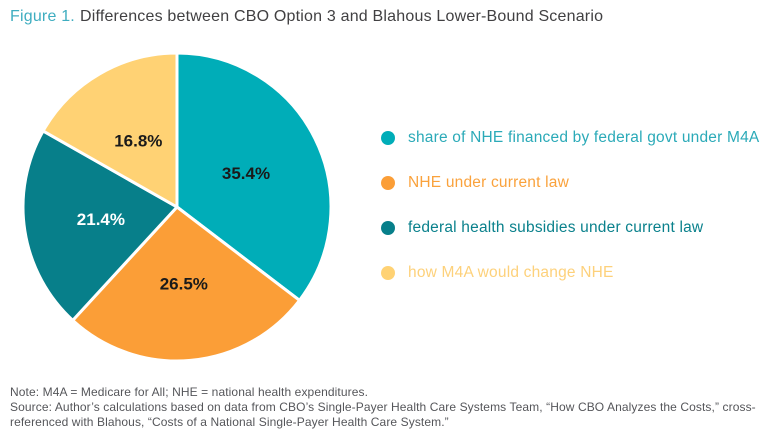  Describe the element at coordinates (42, 16) in the screenshot. I see `figure-label: Figure 1.` at that location.